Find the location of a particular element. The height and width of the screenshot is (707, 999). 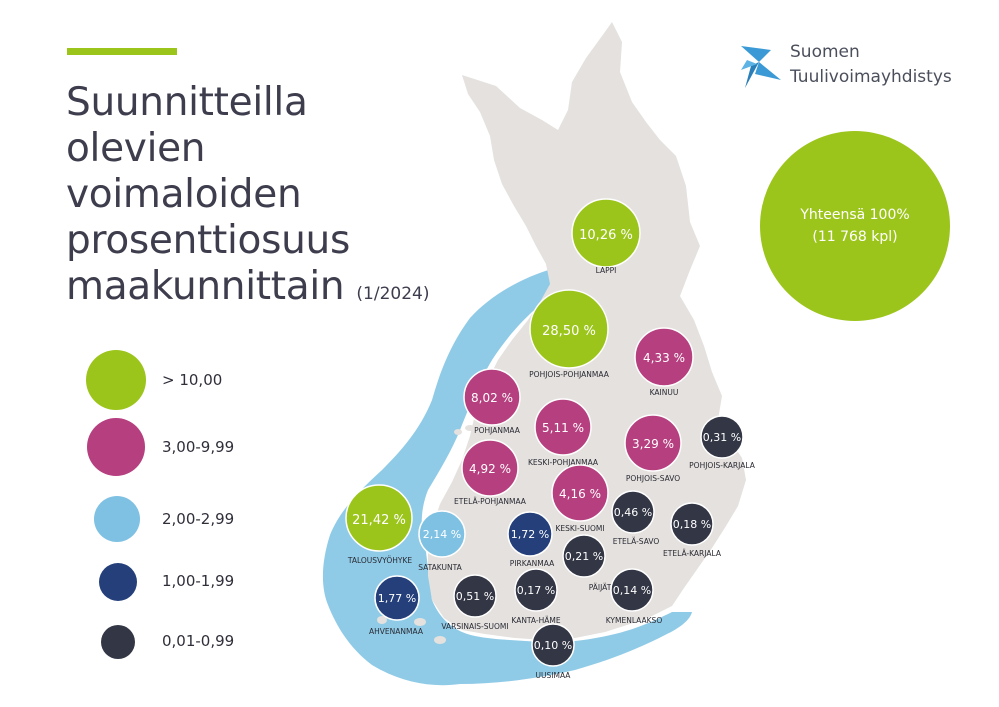

legend-swatch-magenta is located at coordinates (116, 447).